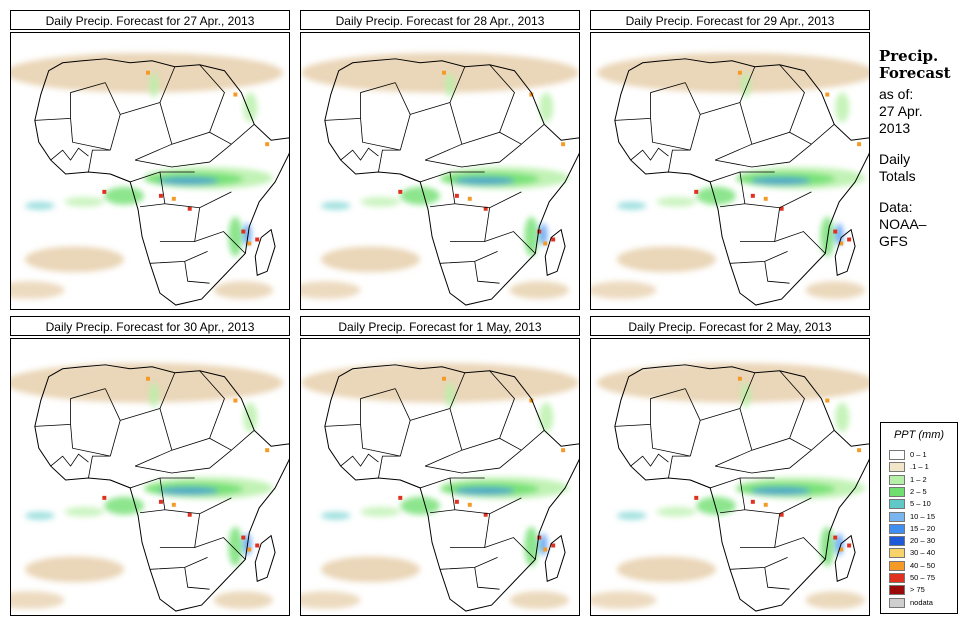  I want to click on precip-map, so click(440, 171).